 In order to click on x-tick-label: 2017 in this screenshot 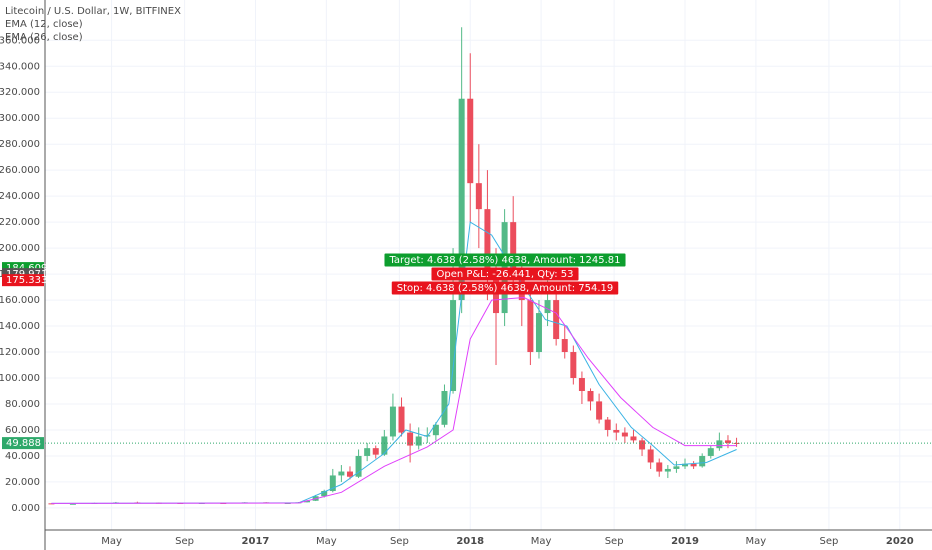, I will do `click(256, 541)`.